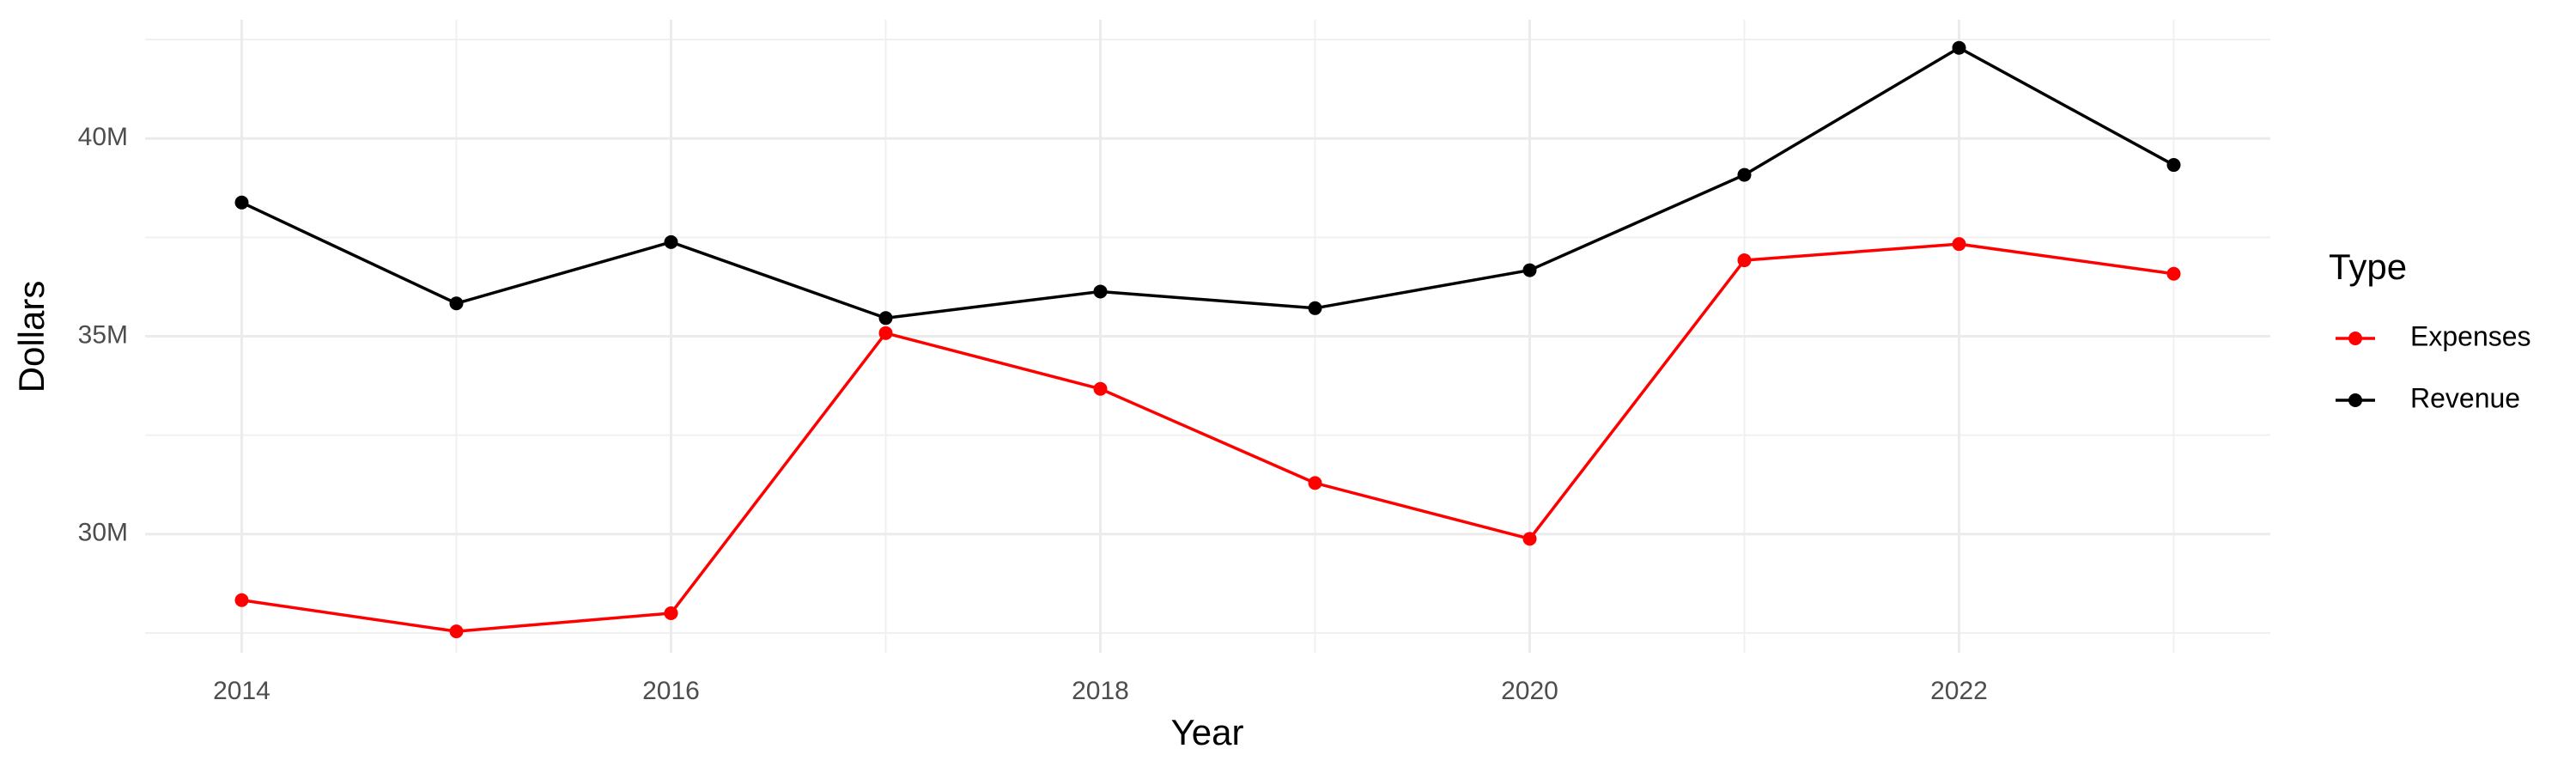 The image size is (2576, 773). Describe the element at coordinates (103, 137) in the screenshot. I see `y-tick-label: 40M` at that location.